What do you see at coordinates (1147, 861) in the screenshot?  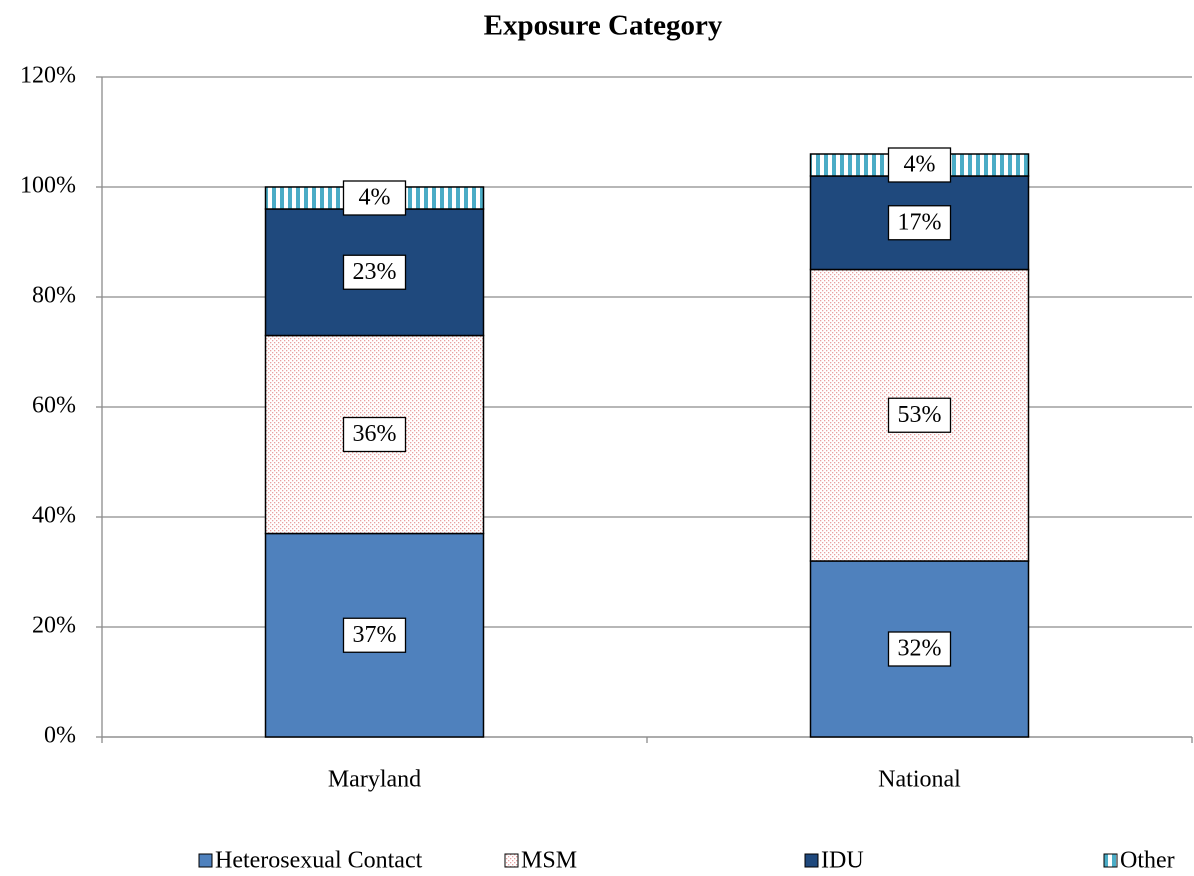 I see `legend-label: Other` at bounding box center [1147, 861].